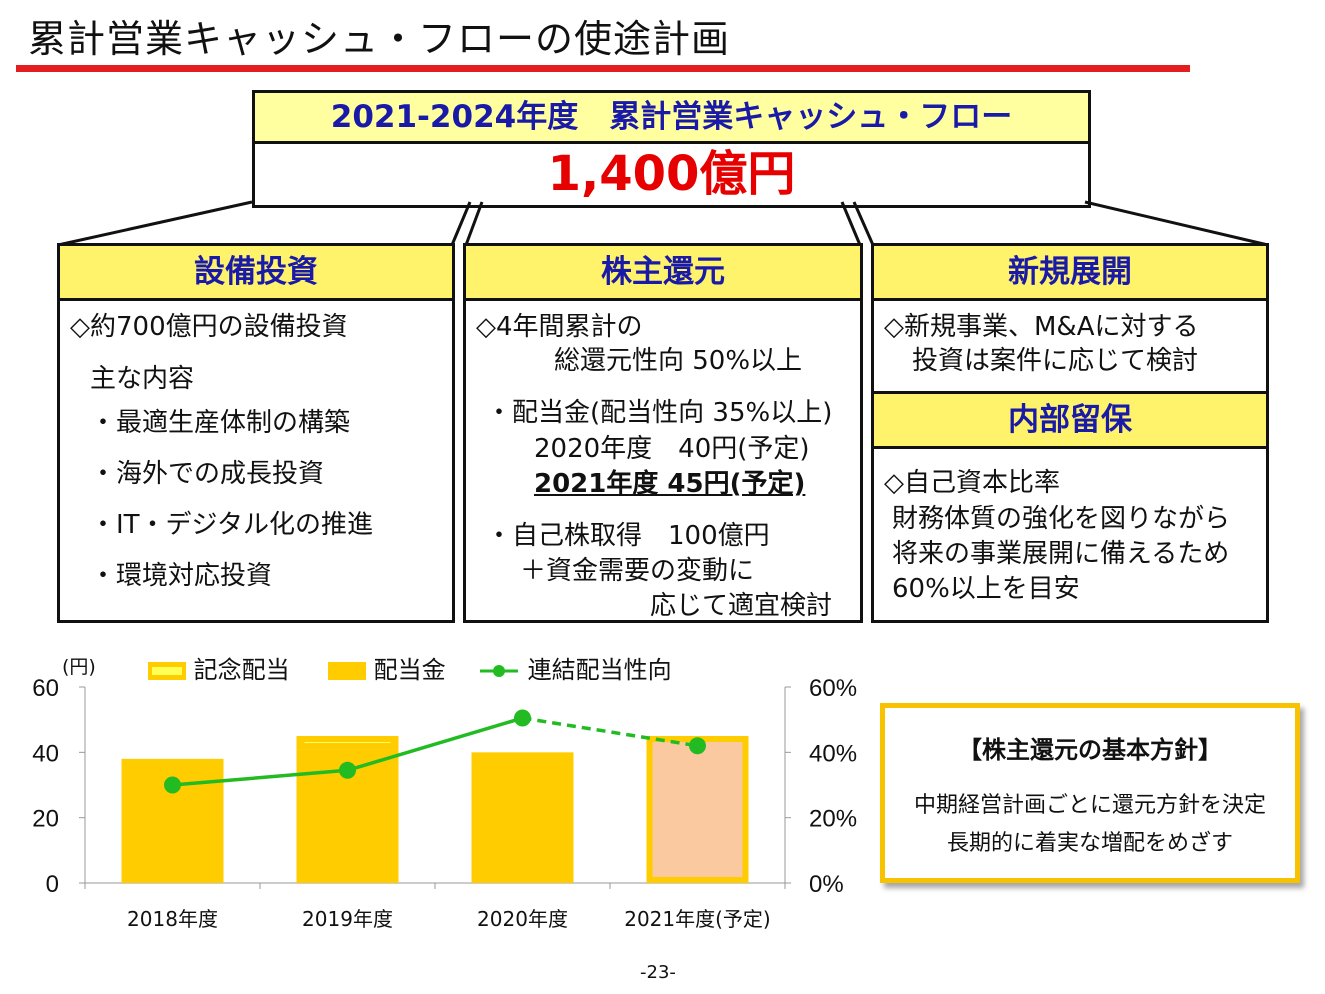  I want to click on y-left-tick-label: 20, so click(45, 819).